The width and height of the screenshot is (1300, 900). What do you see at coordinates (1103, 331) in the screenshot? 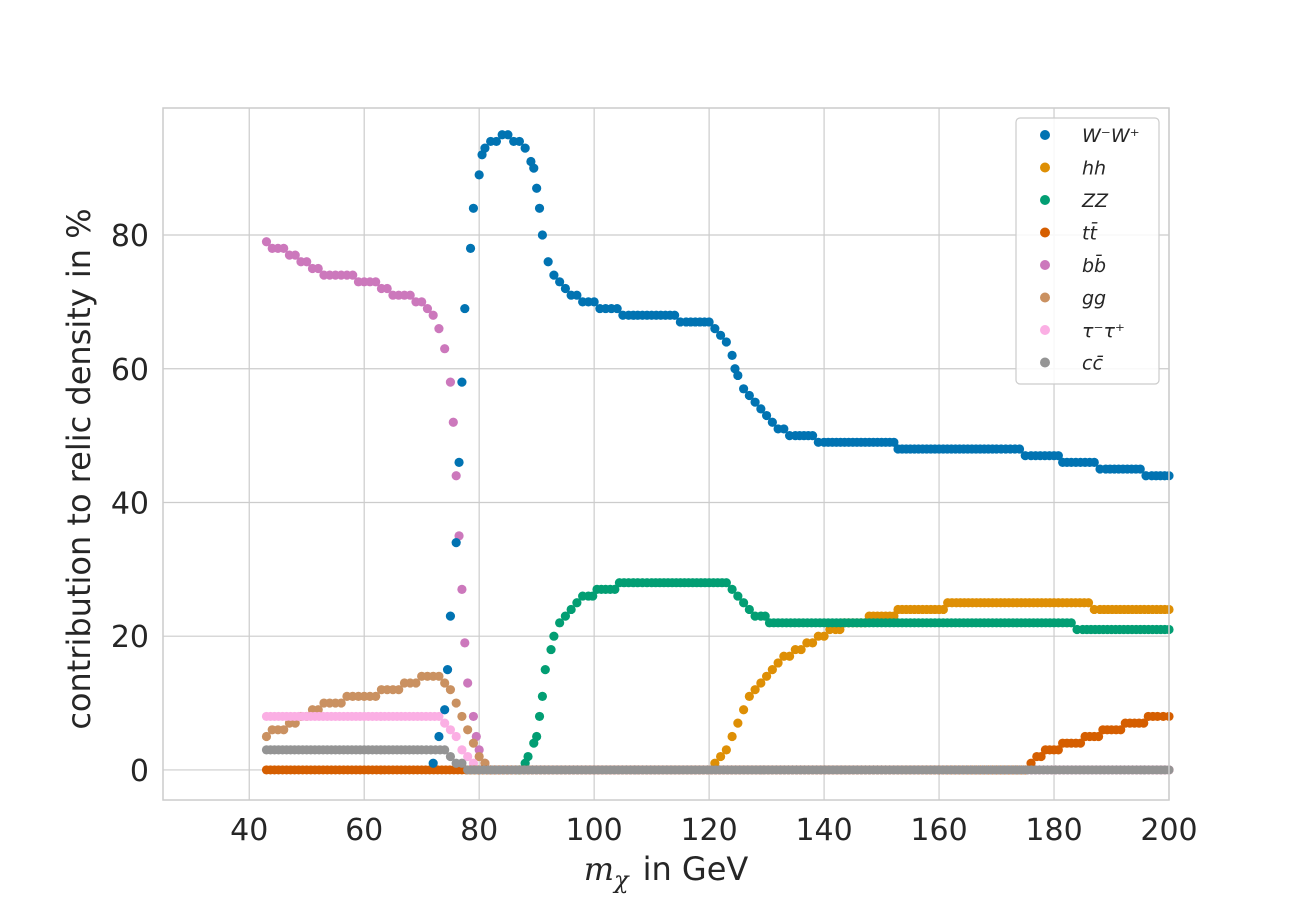
I see `legend-label: τ⁻τ⁺` at bounding box center [1103, 331].